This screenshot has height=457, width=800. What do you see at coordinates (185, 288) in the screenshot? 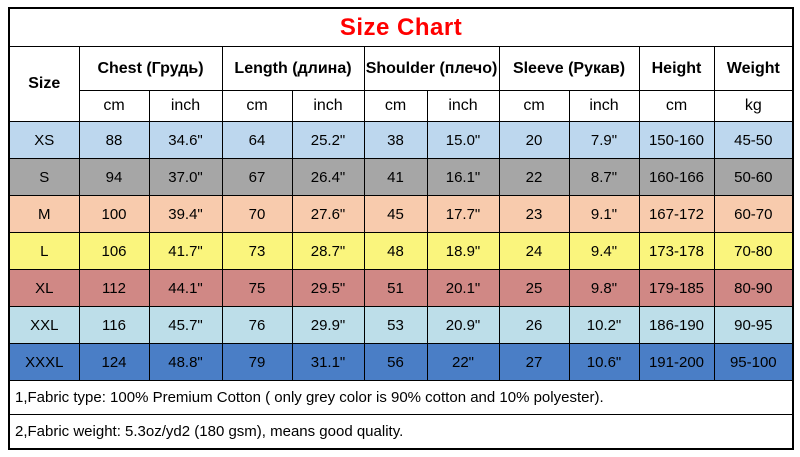
I see `value-cell: 44.1"` at bounding box center [185, 288].